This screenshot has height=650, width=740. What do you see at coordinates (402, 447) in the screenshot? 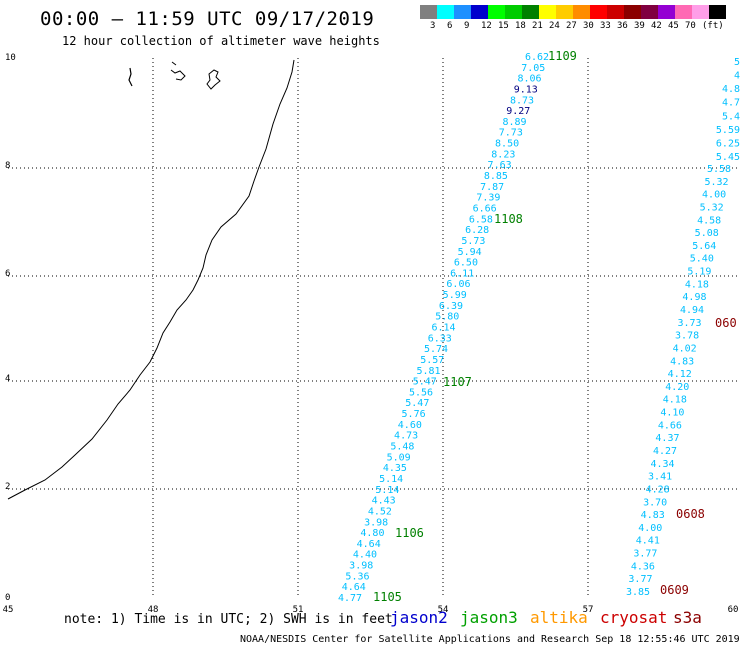
I see `wave-height-value: 5.48` at bounding box center [402, 447].